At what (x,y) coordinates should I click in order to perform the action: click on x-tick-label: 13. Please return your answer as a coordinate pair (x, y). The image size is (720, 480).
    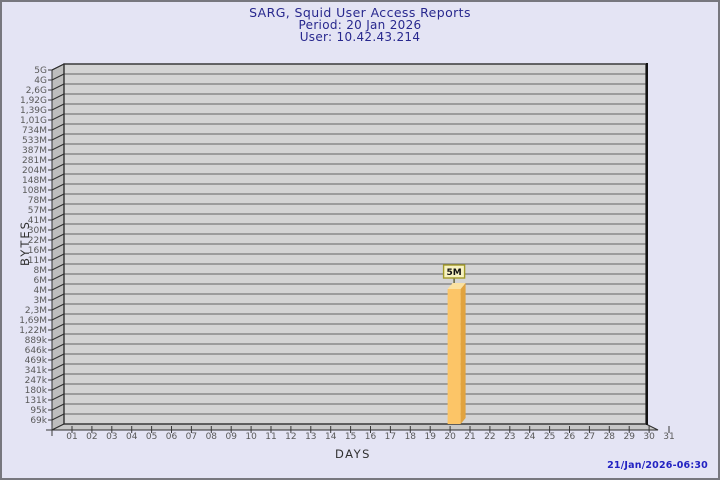
    Looking at the image, I should click on (310, 437).